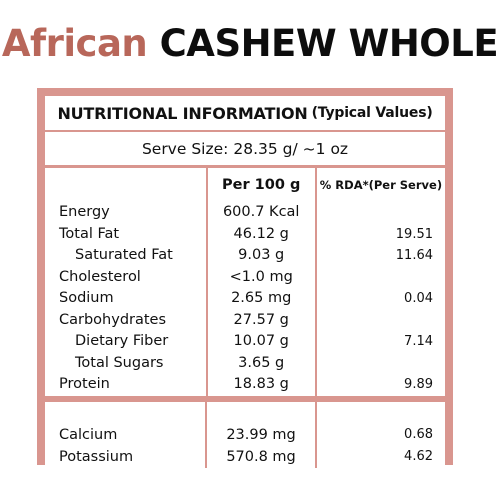 Image resolution: width=500 pixels, height=500 pixels. I want to click on nutrient-rda: 0.04, so click(418, 298).